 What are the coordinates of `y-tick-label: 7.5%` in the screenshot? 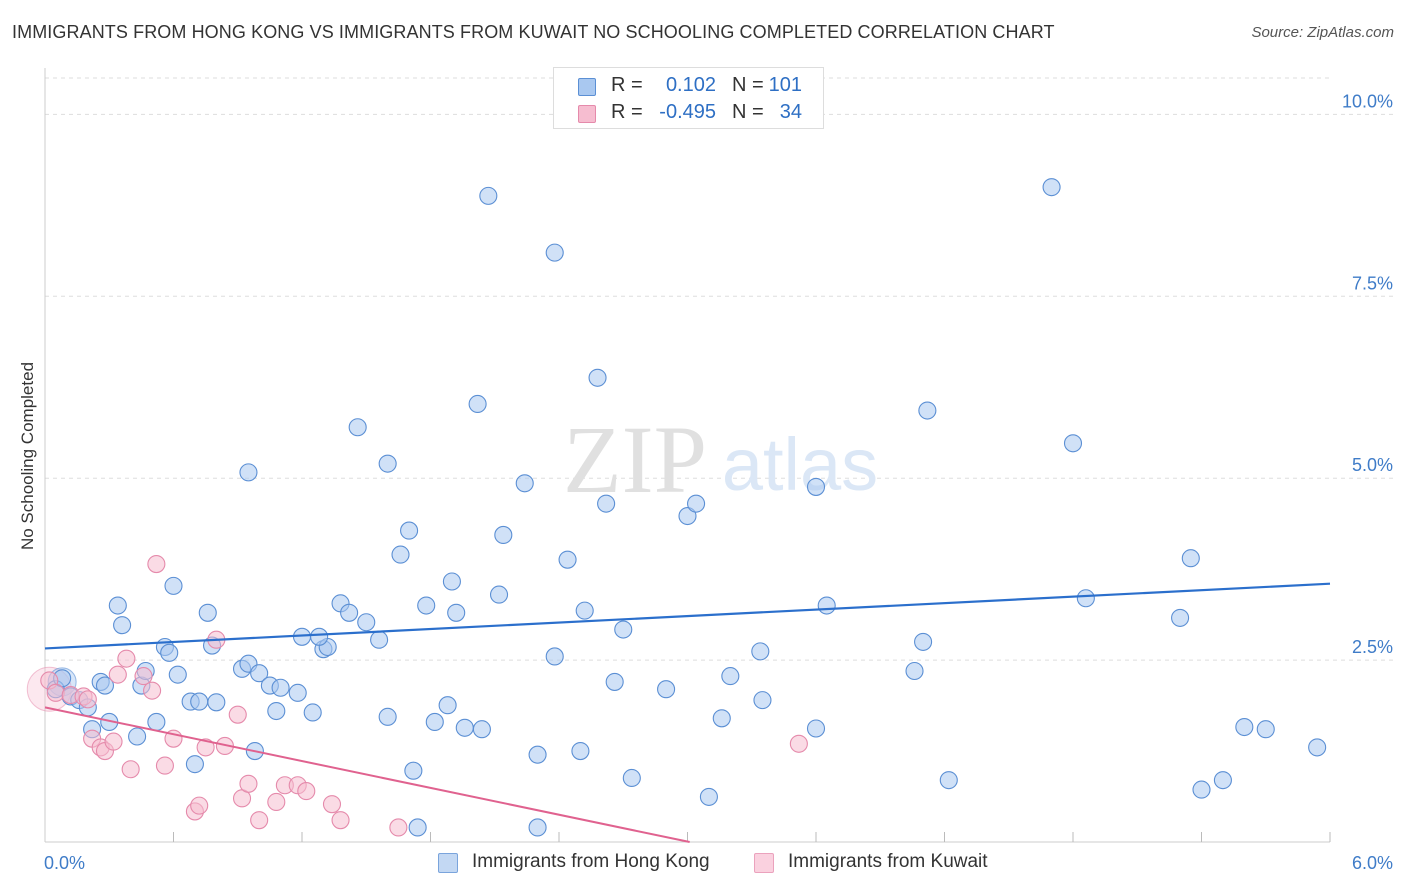 It's located at (1372, 283).